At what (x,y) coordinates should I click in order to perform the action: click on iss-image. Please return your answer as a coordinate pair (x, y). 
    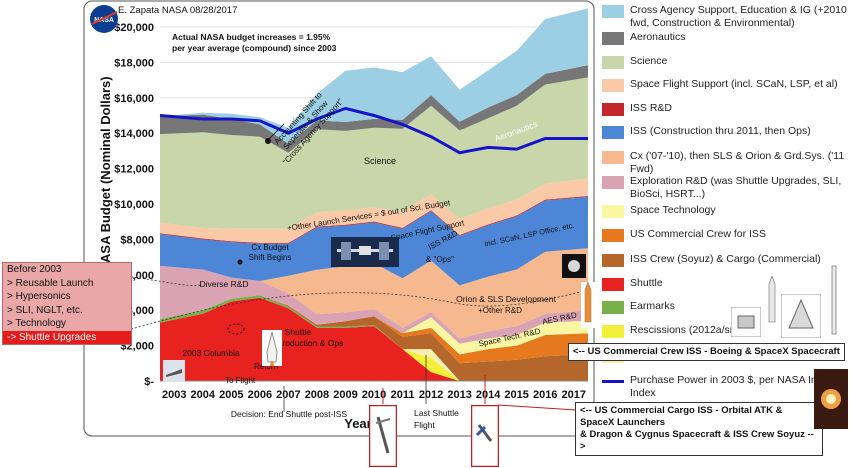
    Looking at the image, I should click on (365, 252).